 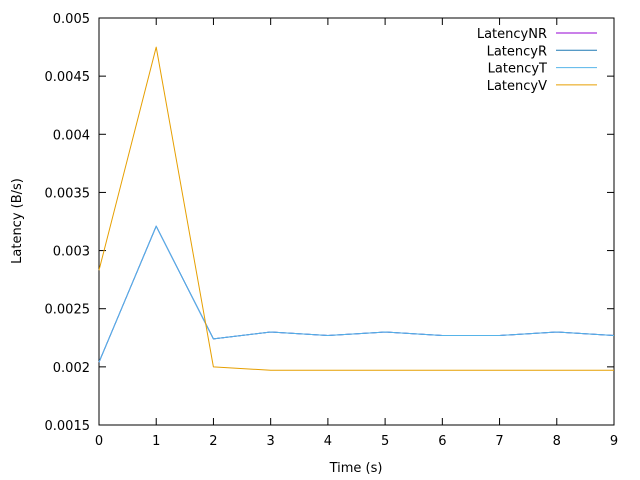 I want to click on x-tick-label: 5, so click(x=385, y=441).